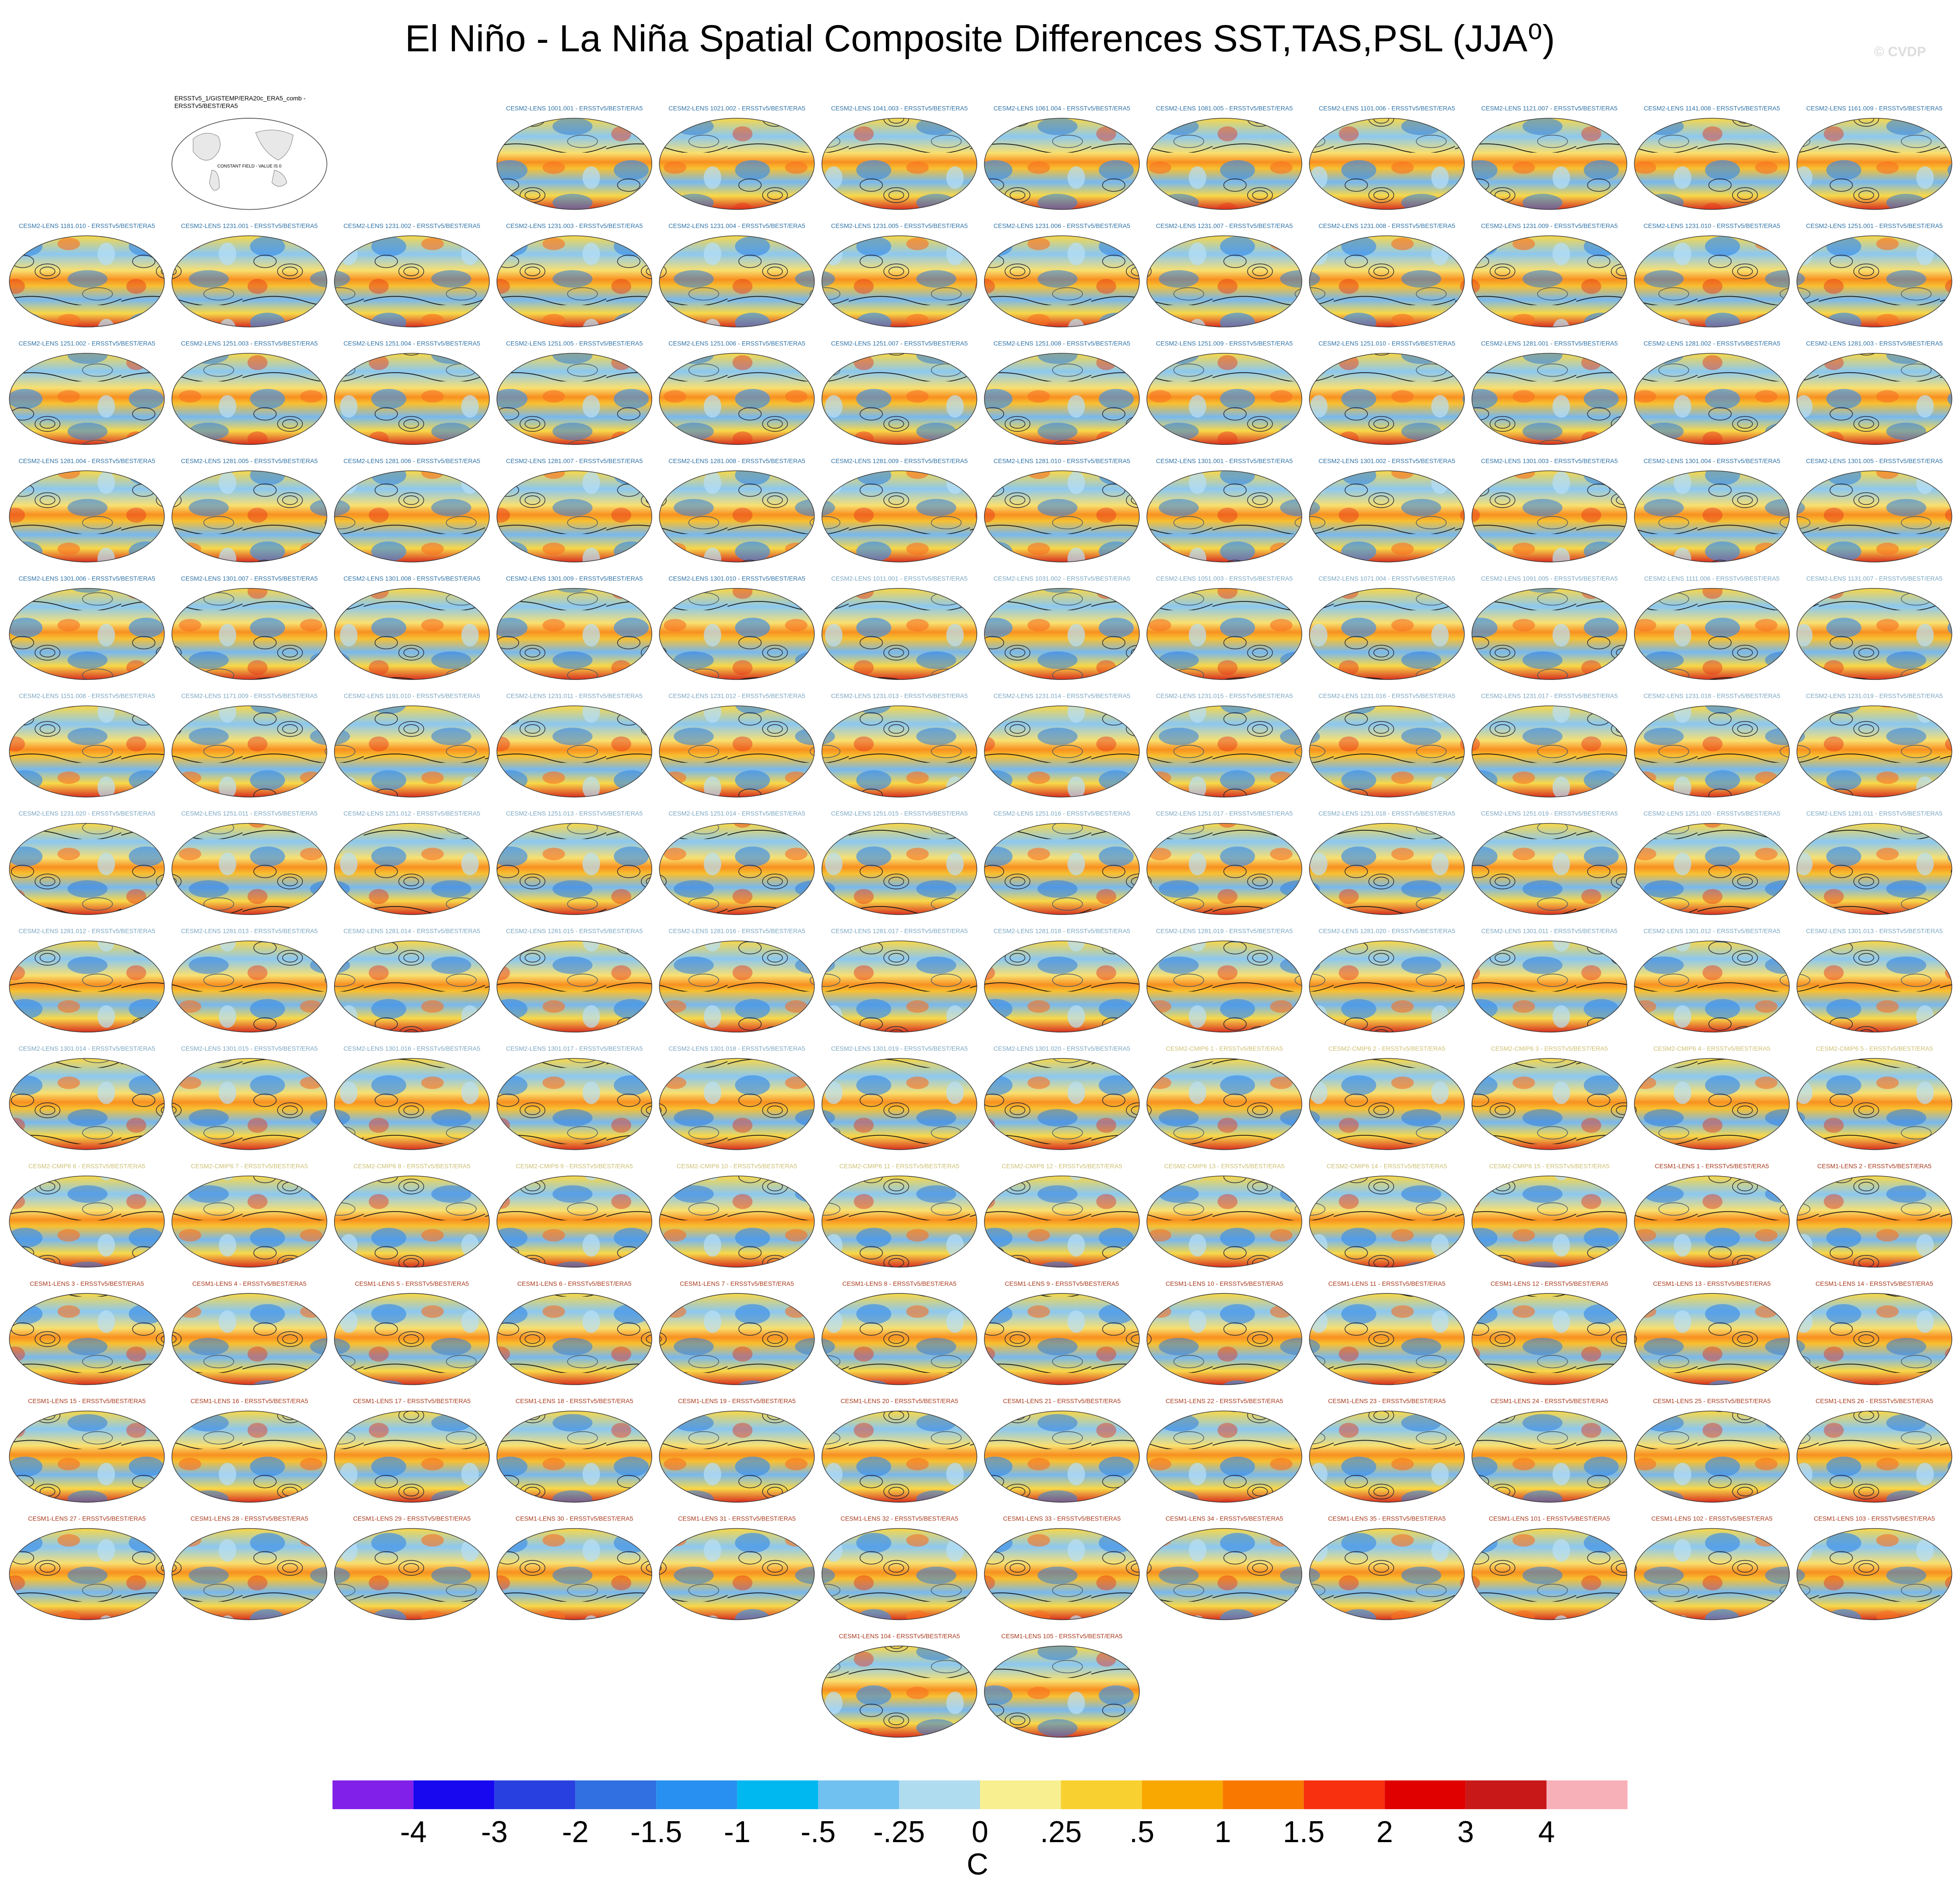  What do you see at coordinates (737, 109) in the screenshot?
I see `panel-title: CESM2-LENS 1021.002 - ERSSTv5/BEST/ERA5` at bounding box center [737, 109].